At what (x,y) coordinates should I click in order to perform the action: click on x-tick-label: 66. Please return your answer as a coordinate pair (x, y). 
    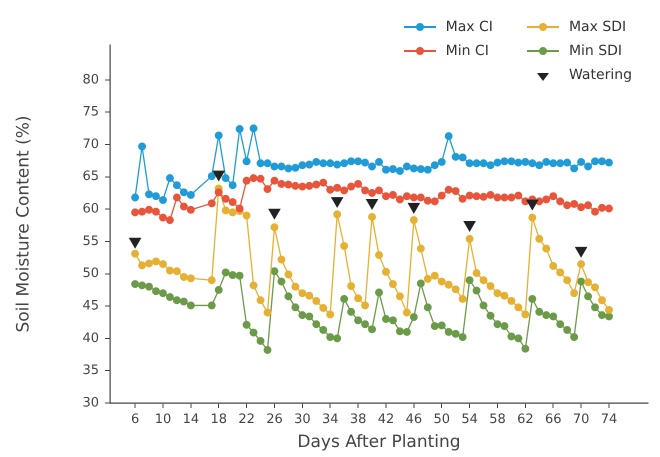
    Looking at the image, I should click on (553, 420).